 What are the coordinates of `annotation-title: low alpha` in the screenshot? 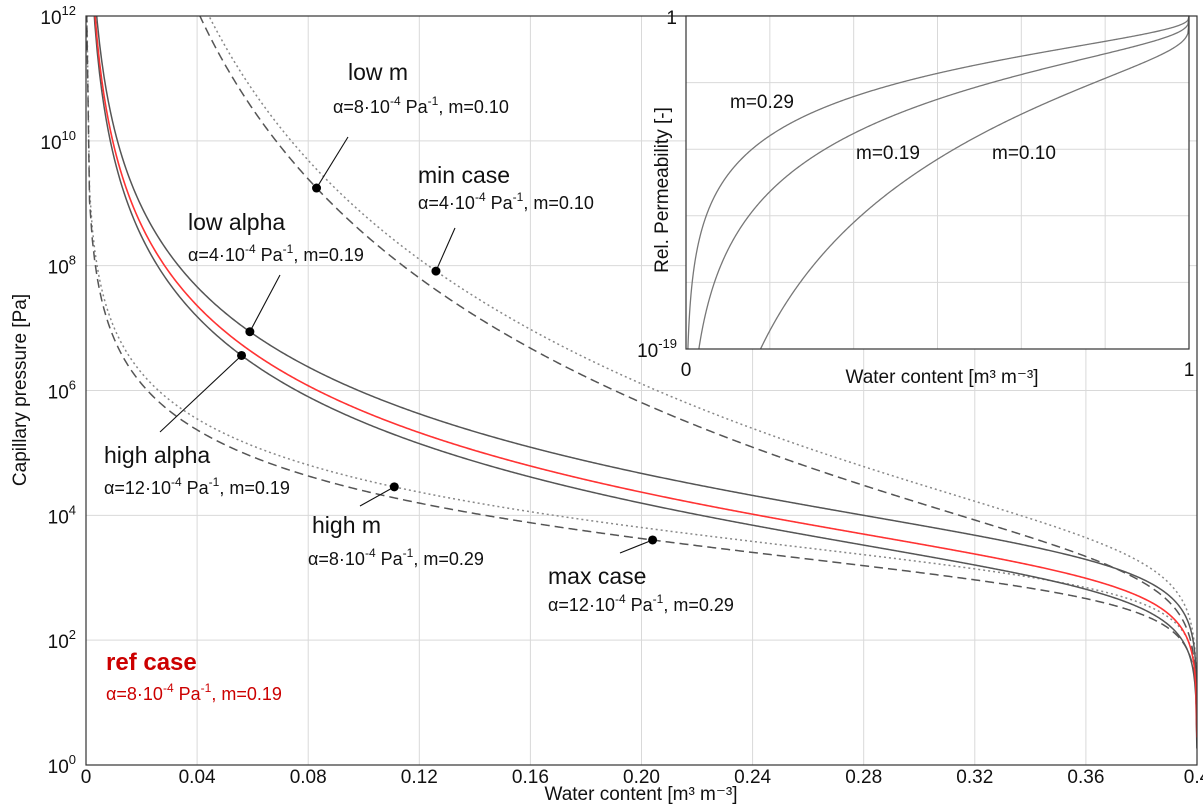 It's located at (236, 222).